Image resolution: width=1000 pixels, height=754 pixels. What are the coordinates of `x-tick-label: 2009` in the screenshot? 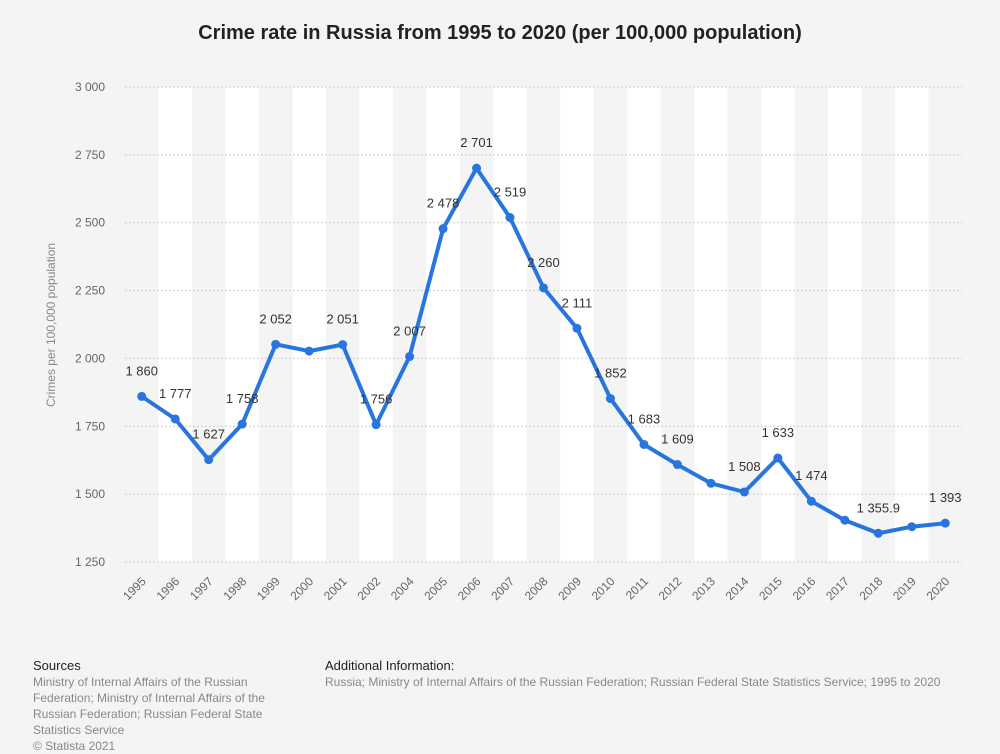 It's located at (569, 588).